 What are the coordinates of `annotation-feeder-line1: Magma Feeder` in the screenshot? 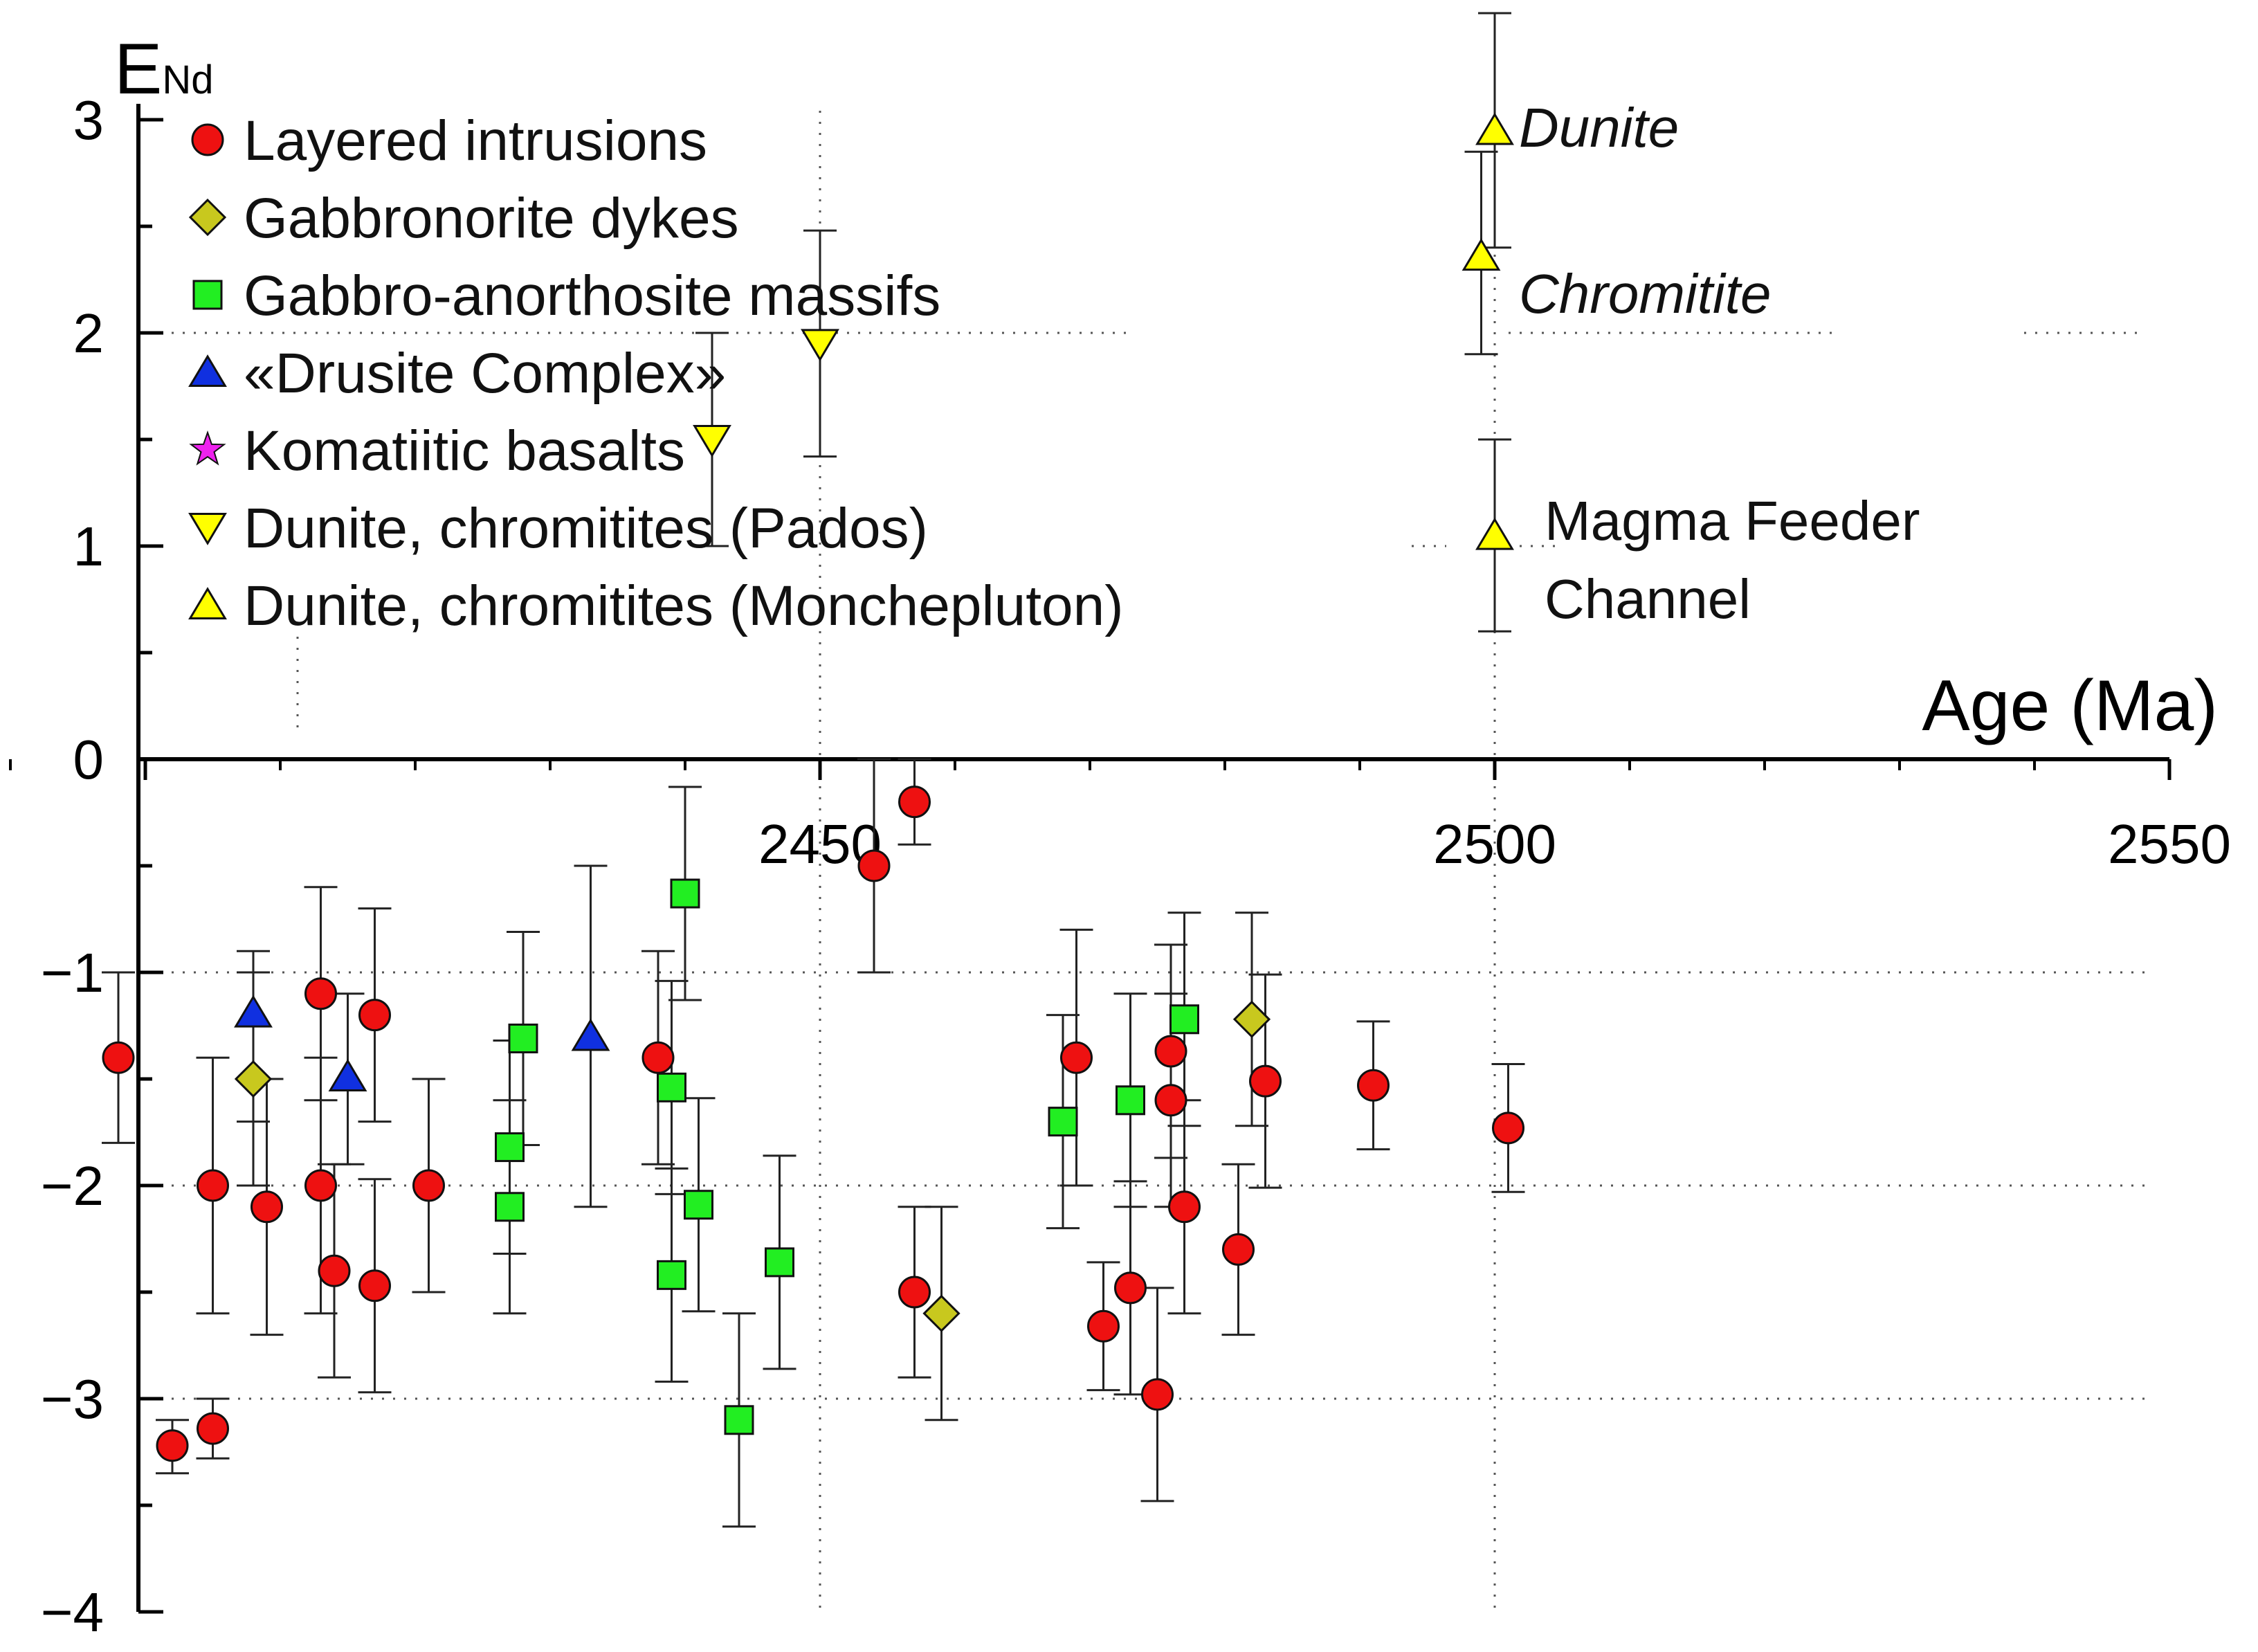 It's located at (1733, 521).